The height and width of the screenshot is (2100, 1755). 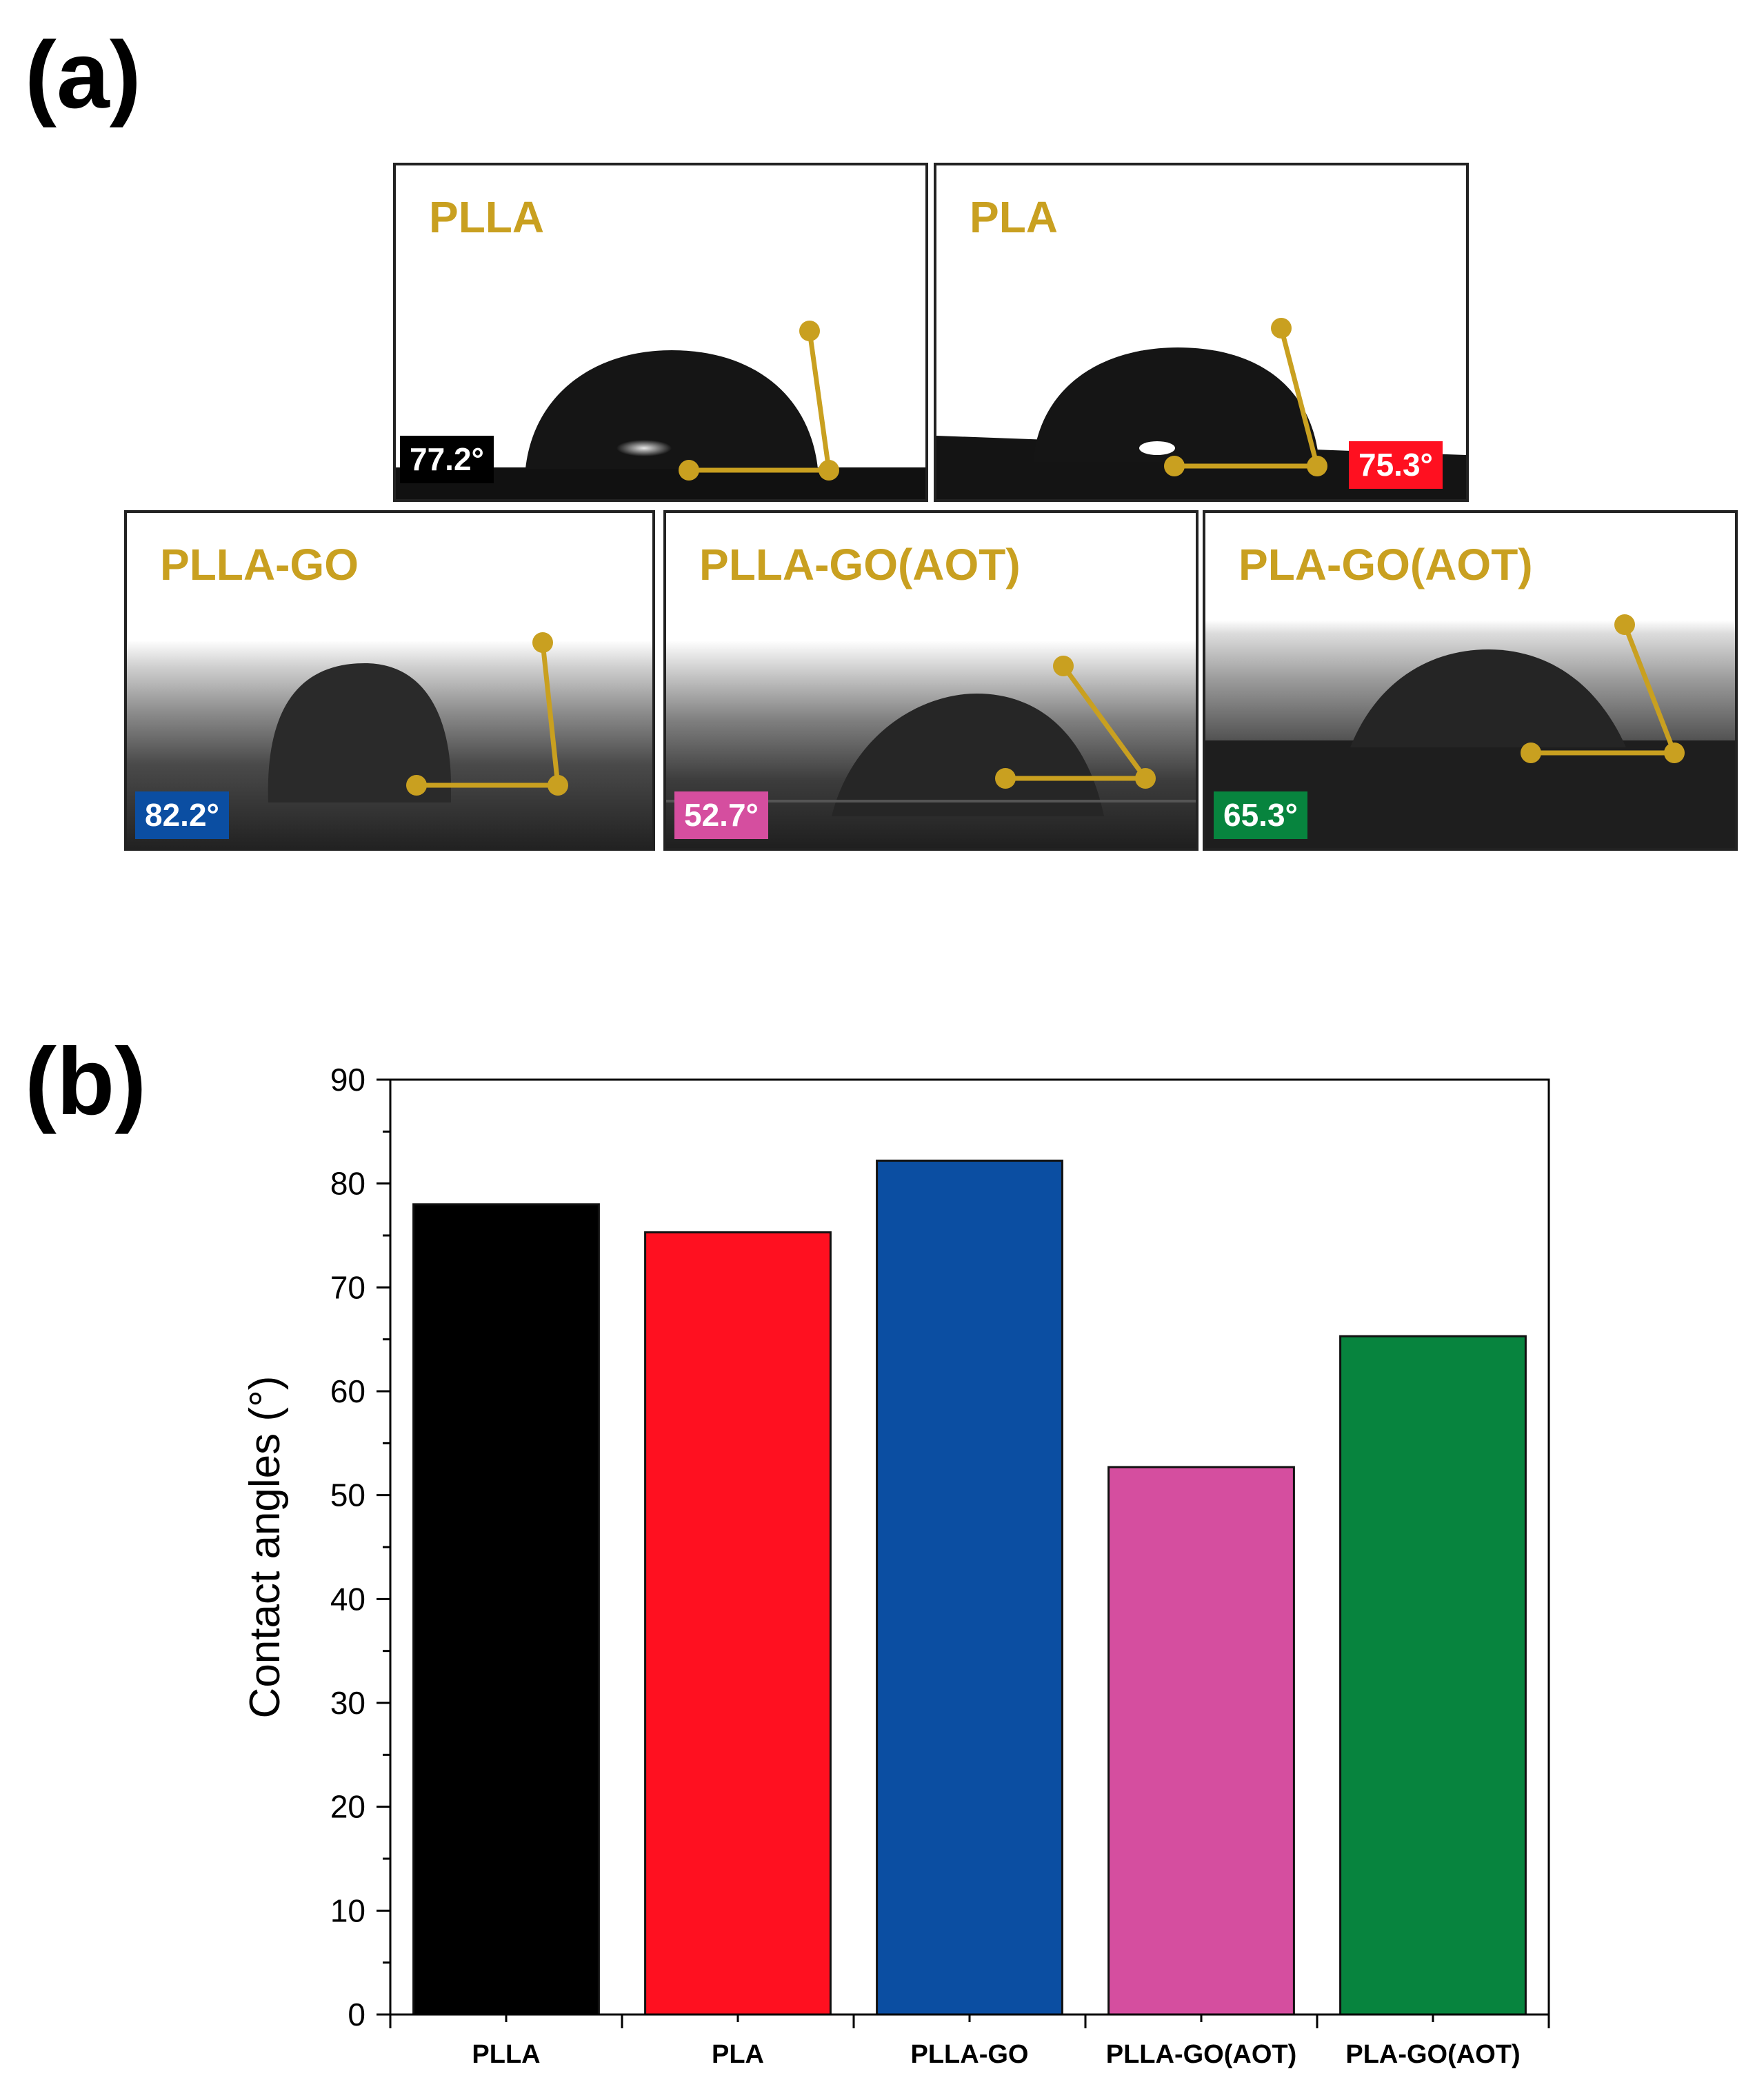 I want to click on y-tick-label: 90, so click(x=347, y=1080).